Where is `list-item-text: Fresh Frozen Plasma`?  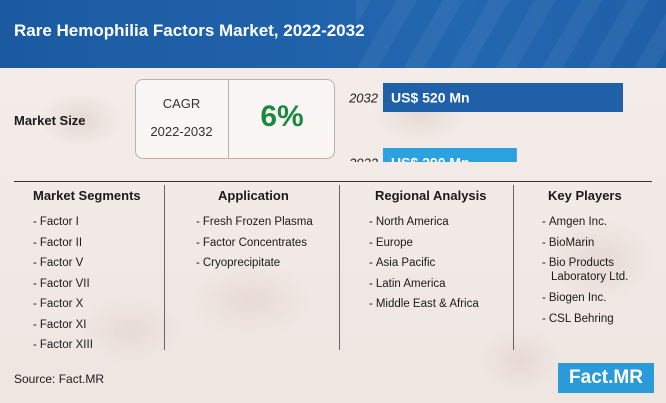 list-item-text: Fresh Frozen Plasma is located at coordinates (257, 222).